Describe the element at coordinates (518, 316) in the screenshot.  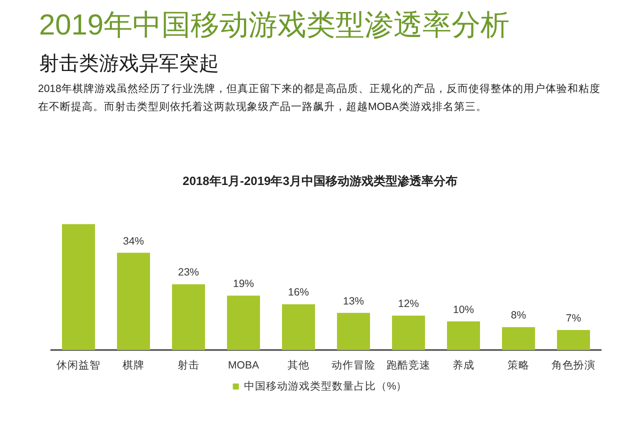
I see `data-label: 8%` at that location.